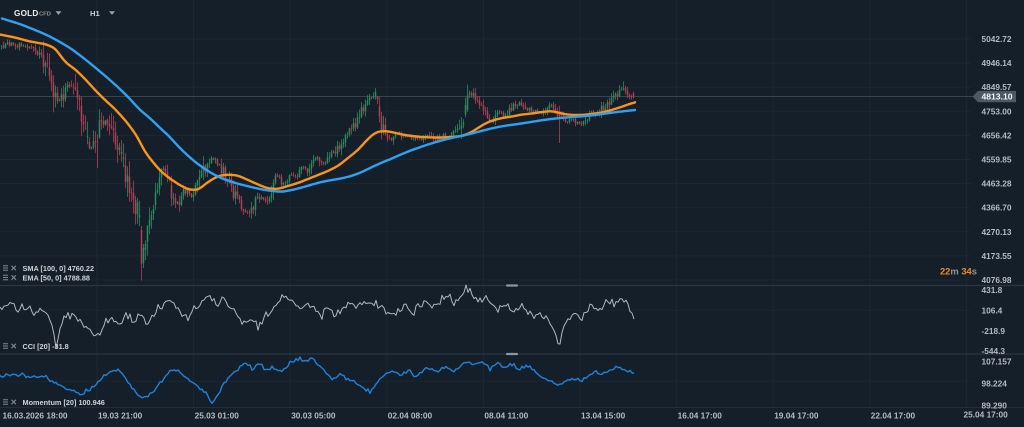 Image resolution: width=1024 pixels, height=427 pixels. I want to click on svg-text: 25.03 01:00, so click(217, 416).